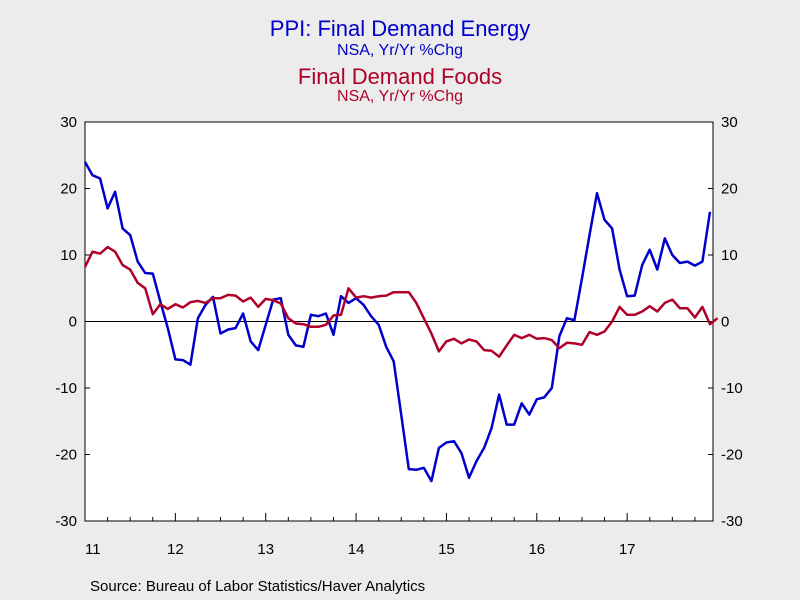 This screenshot has height=600, width=800. What do you see at coordinates (725, 322) in the screenshot?
I see `y-tick-label-right: 0` at bounding box center [725, 322].